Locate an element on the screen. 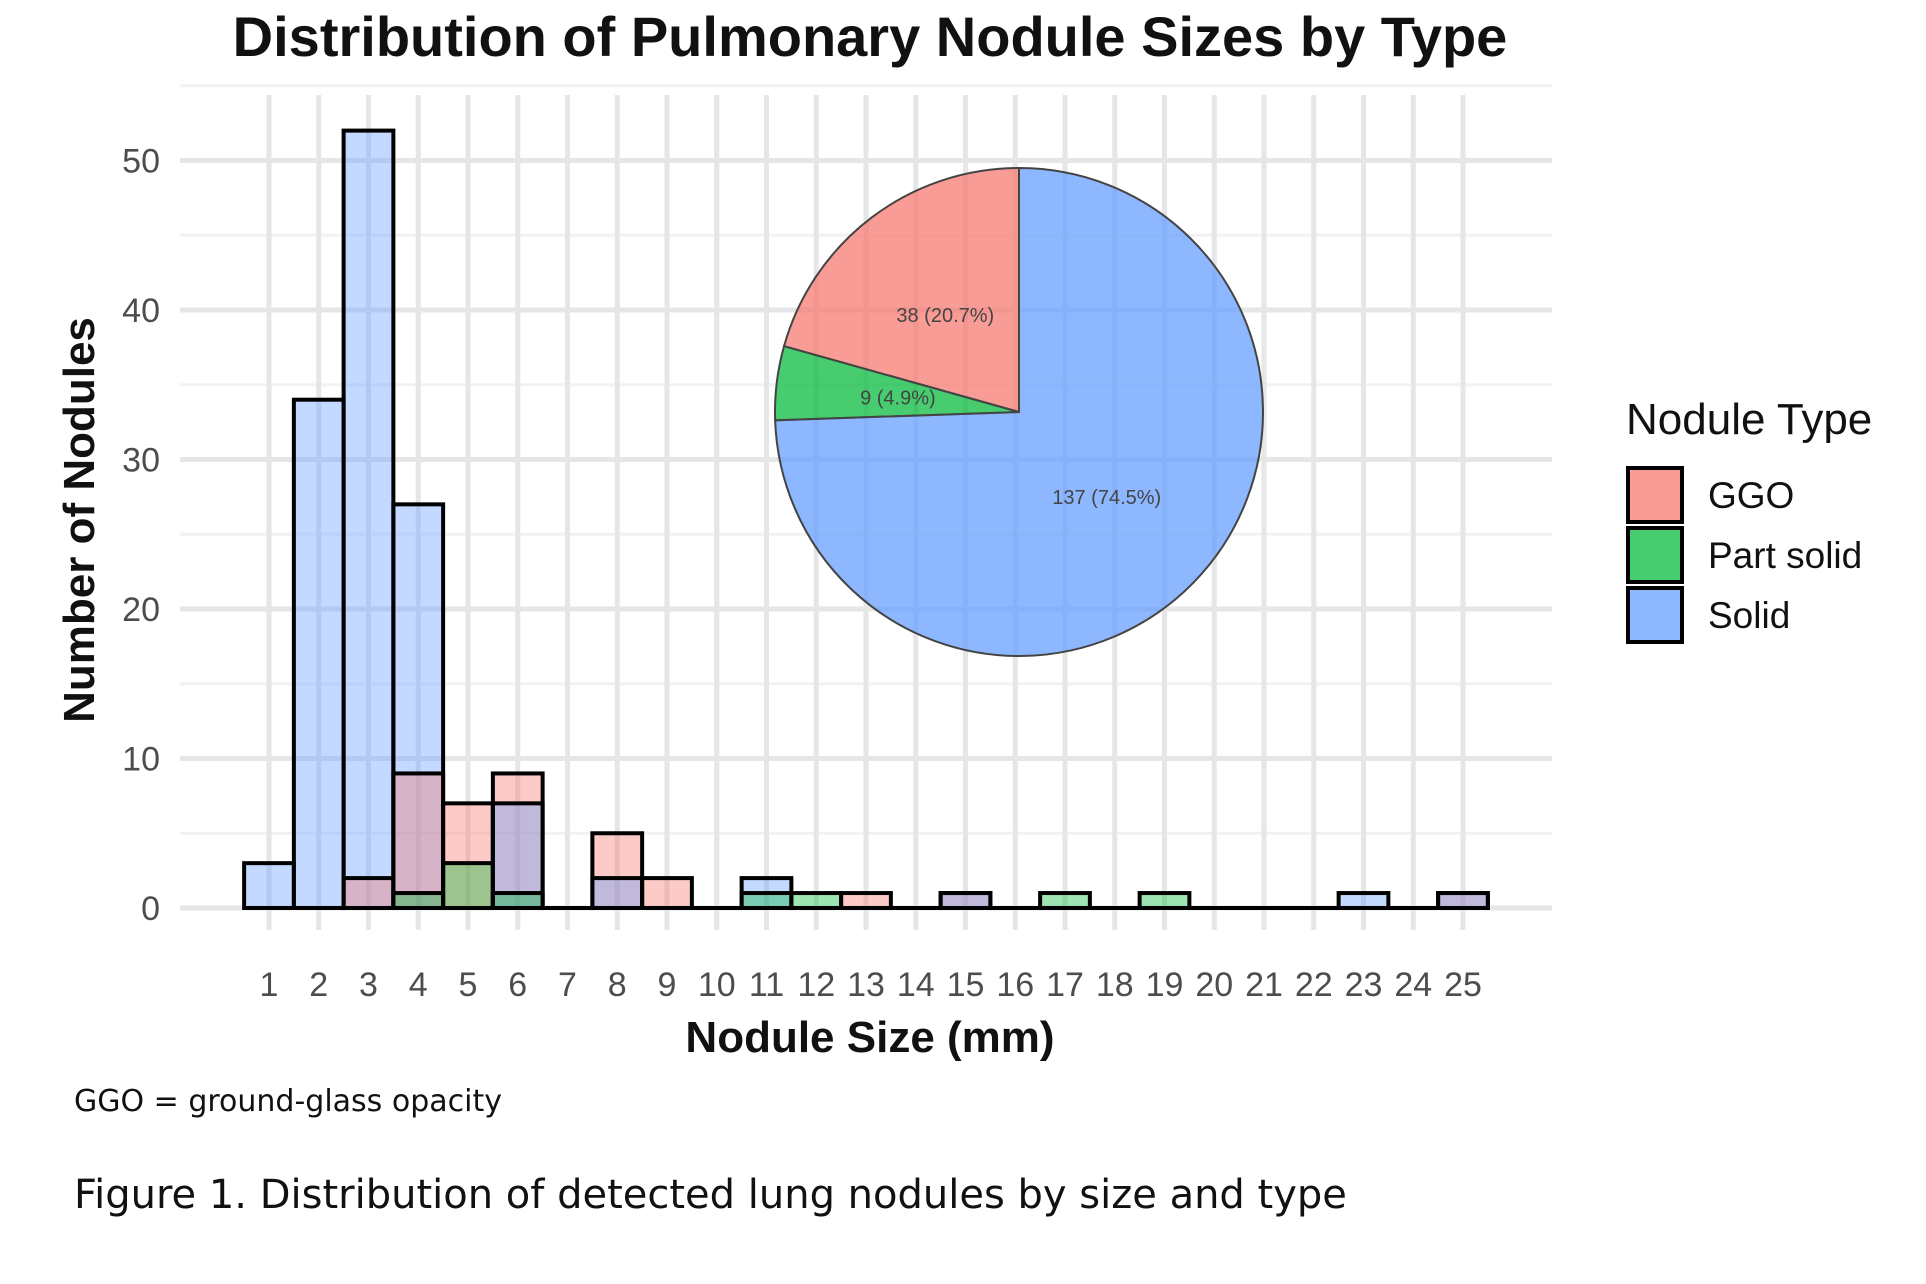  footnote: GGO = ground-glass opacity is located at coordinates (288, 1101).